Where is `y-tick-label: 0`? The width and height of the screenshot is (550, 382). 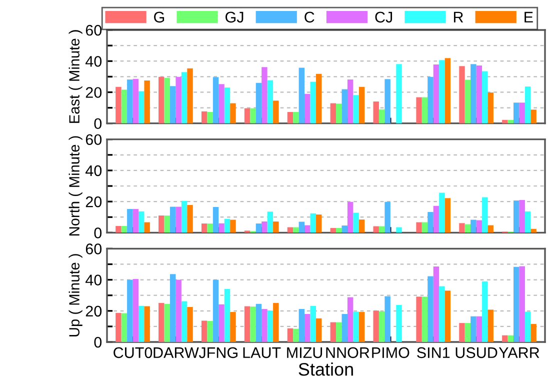
y-tick-label: 0 is located at coordinates (98, 233).